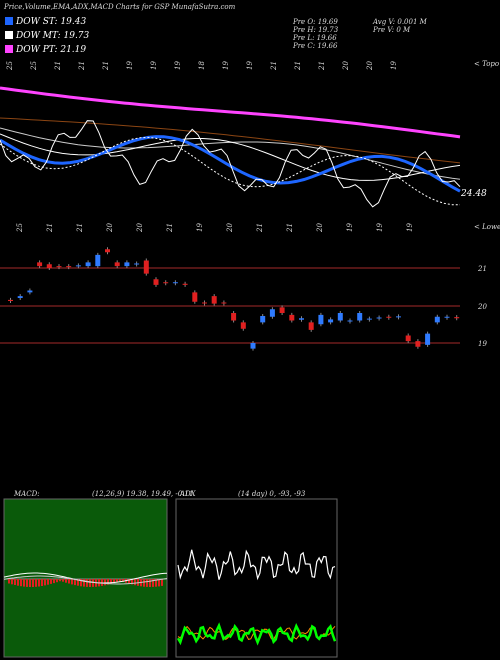  I want to click on ema-short-line, so click(230, 164).